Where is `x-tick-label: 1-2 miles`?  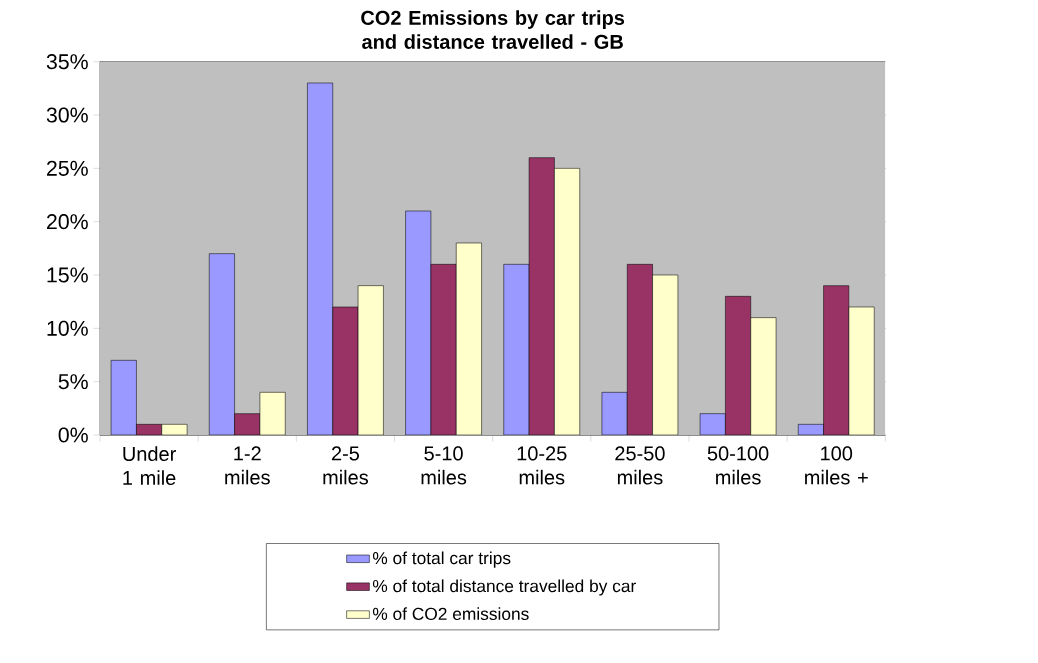
x-tick-label: 1-2 miles is located at coordinates (247, 465).